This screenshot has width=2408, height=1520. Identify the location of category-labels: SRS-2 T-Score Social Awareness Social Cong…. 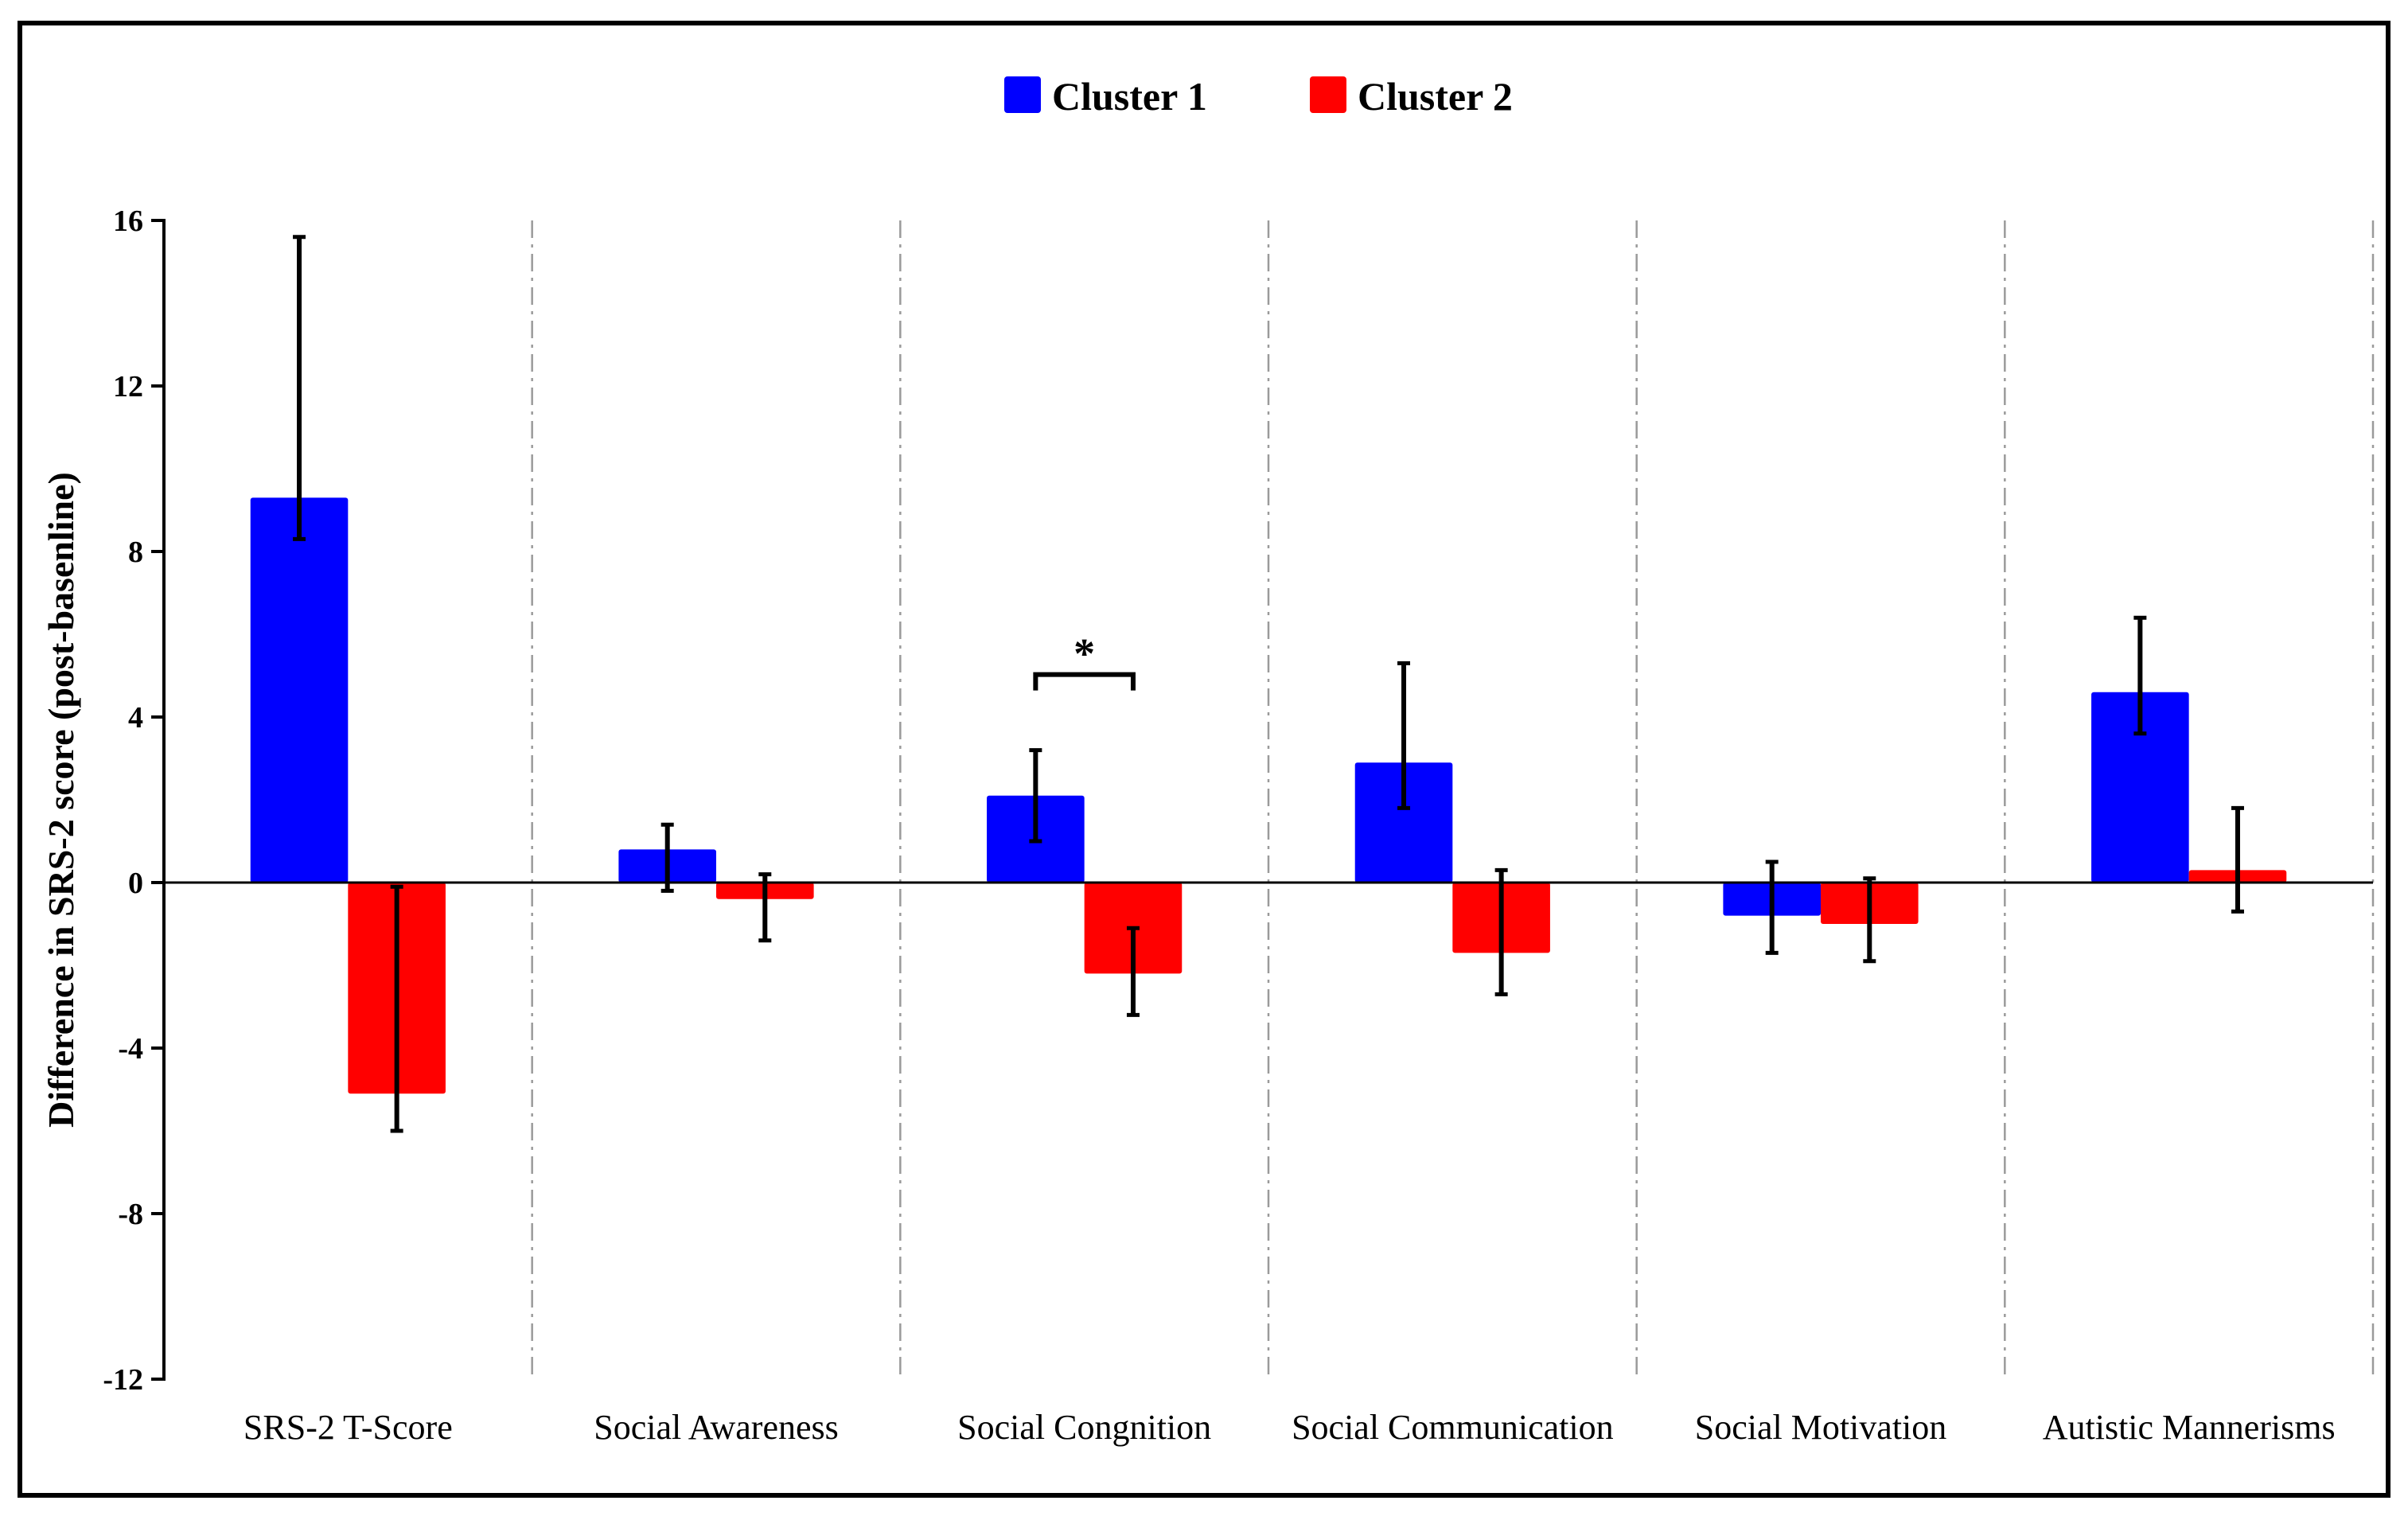
(1290, 1427).